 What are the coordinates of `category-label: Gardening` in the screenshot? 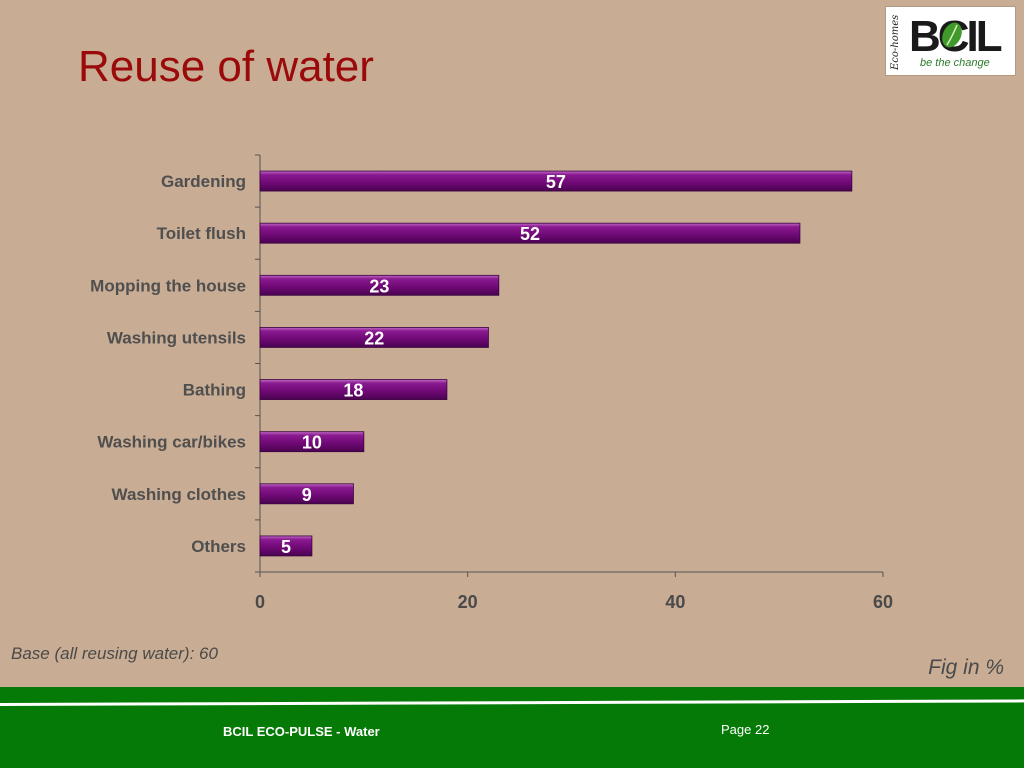 It's located at (203, 181).